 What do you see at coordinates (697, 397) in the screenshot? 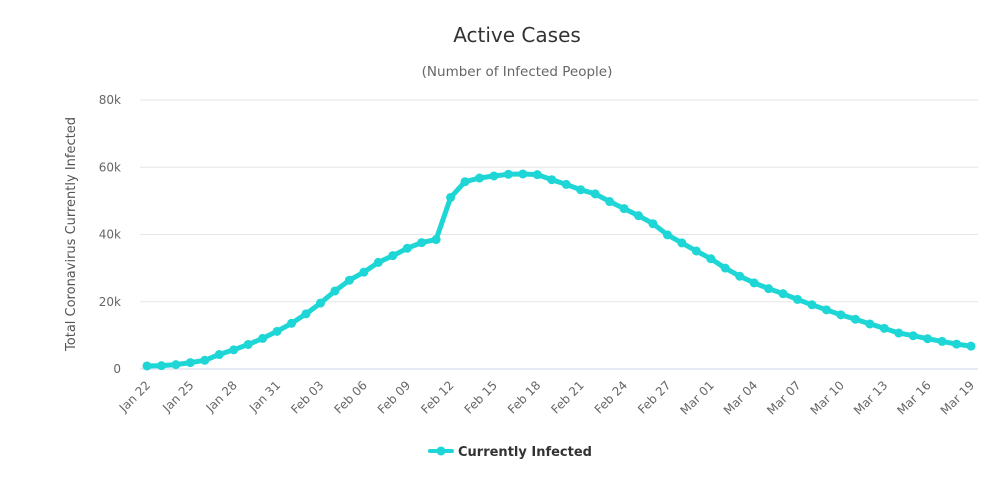
I see `x-tick-label: Mar 01` at bounding box center [697, 397].